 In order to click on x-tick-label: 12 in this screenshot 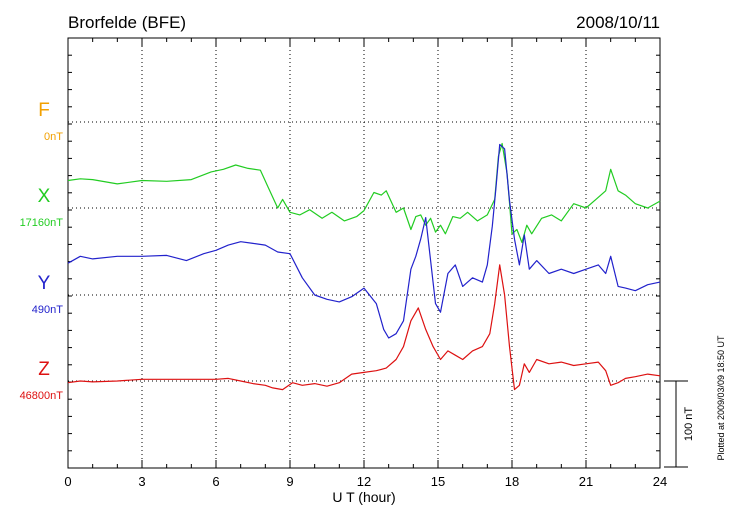, I will do `click(364, 481)`.